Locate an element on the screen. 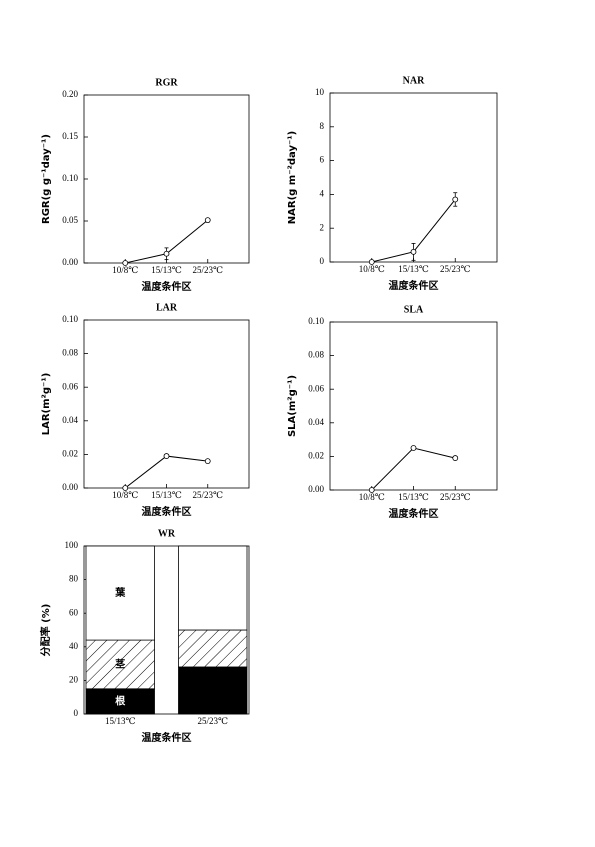 This screenshot has height=847, width=595. segment-label: 葉 is located at coordinates (120, 592).